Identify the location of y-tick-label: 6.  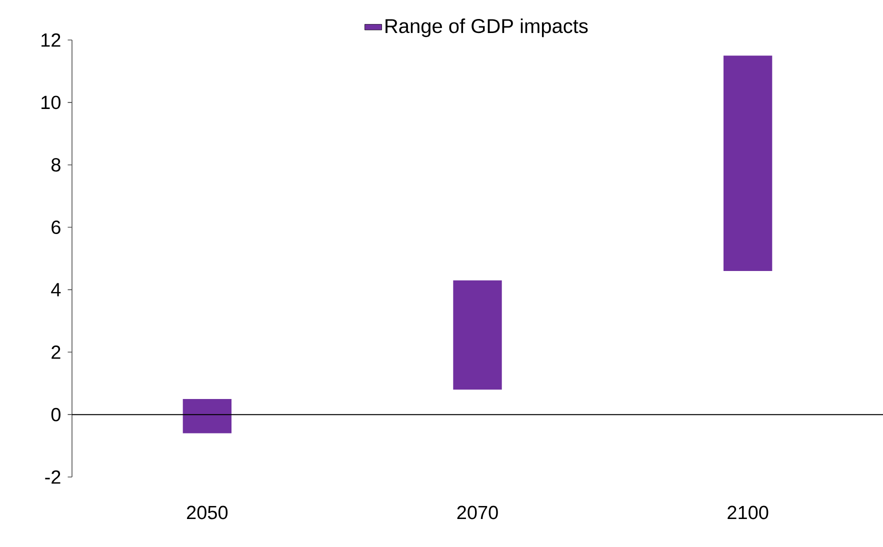
(56, 227).